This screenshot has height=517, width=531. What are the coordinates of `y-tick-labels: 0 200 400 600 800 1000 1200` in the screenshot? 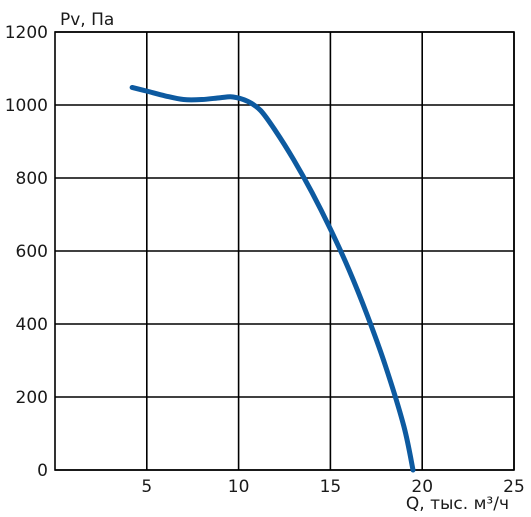 It's located at (26, 252).